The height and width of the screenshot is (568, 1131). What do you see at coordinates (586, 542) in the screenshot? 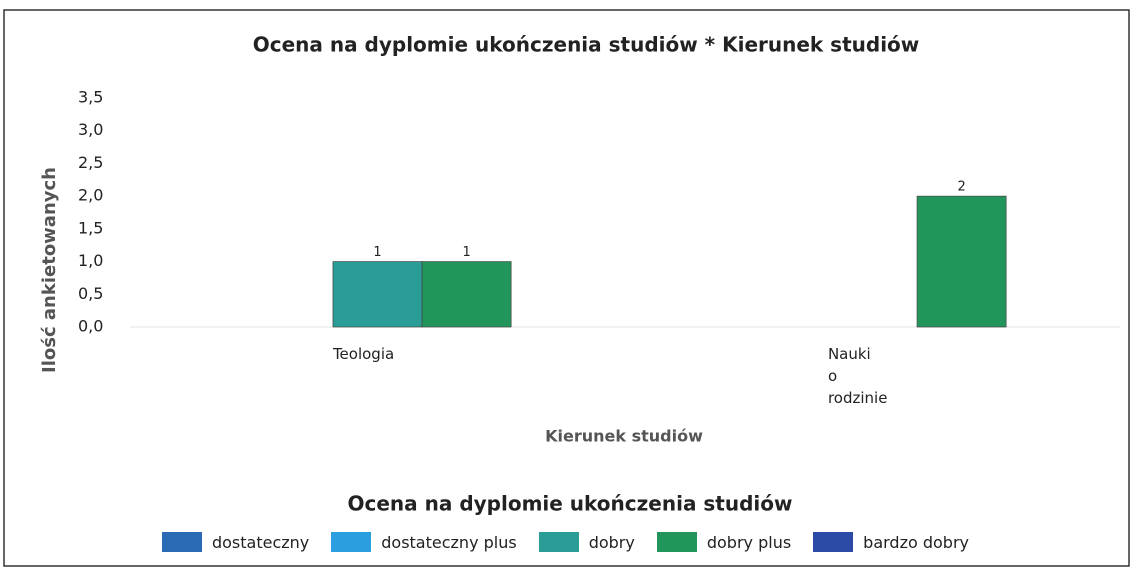
I see `legend-item: dobry` at bounding box center [586, 542].